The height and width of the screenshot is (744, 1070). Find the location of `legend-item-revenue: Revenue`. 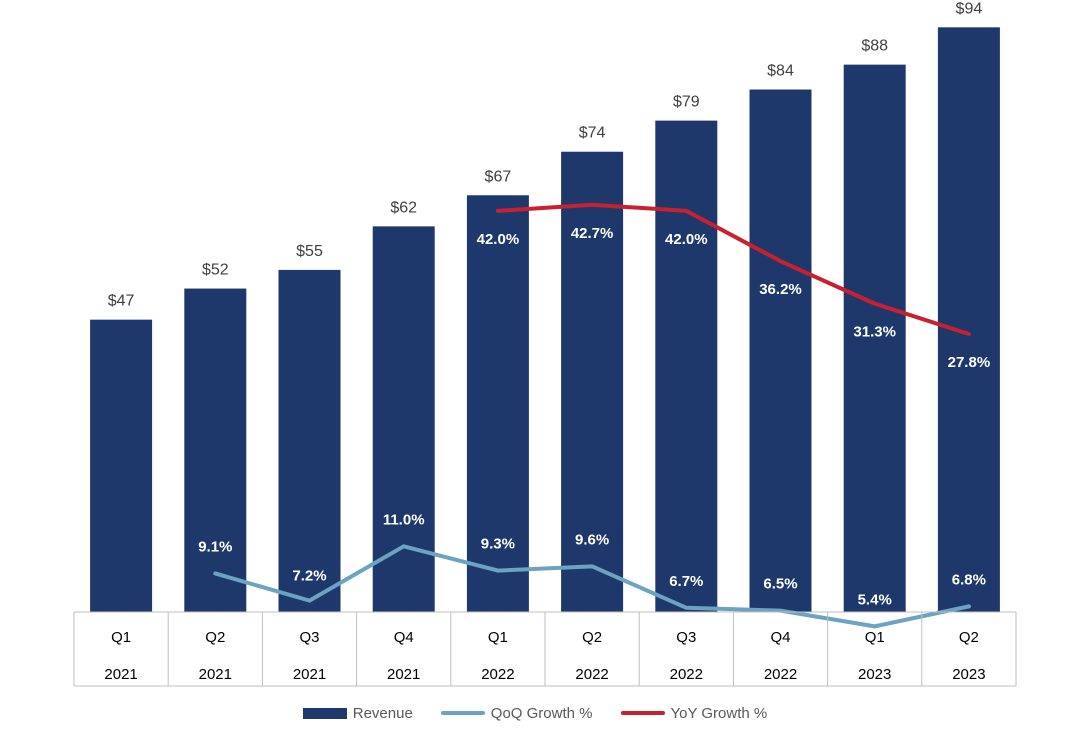

legend-item-revenue: Revenue is located at coordinates (357, 713).